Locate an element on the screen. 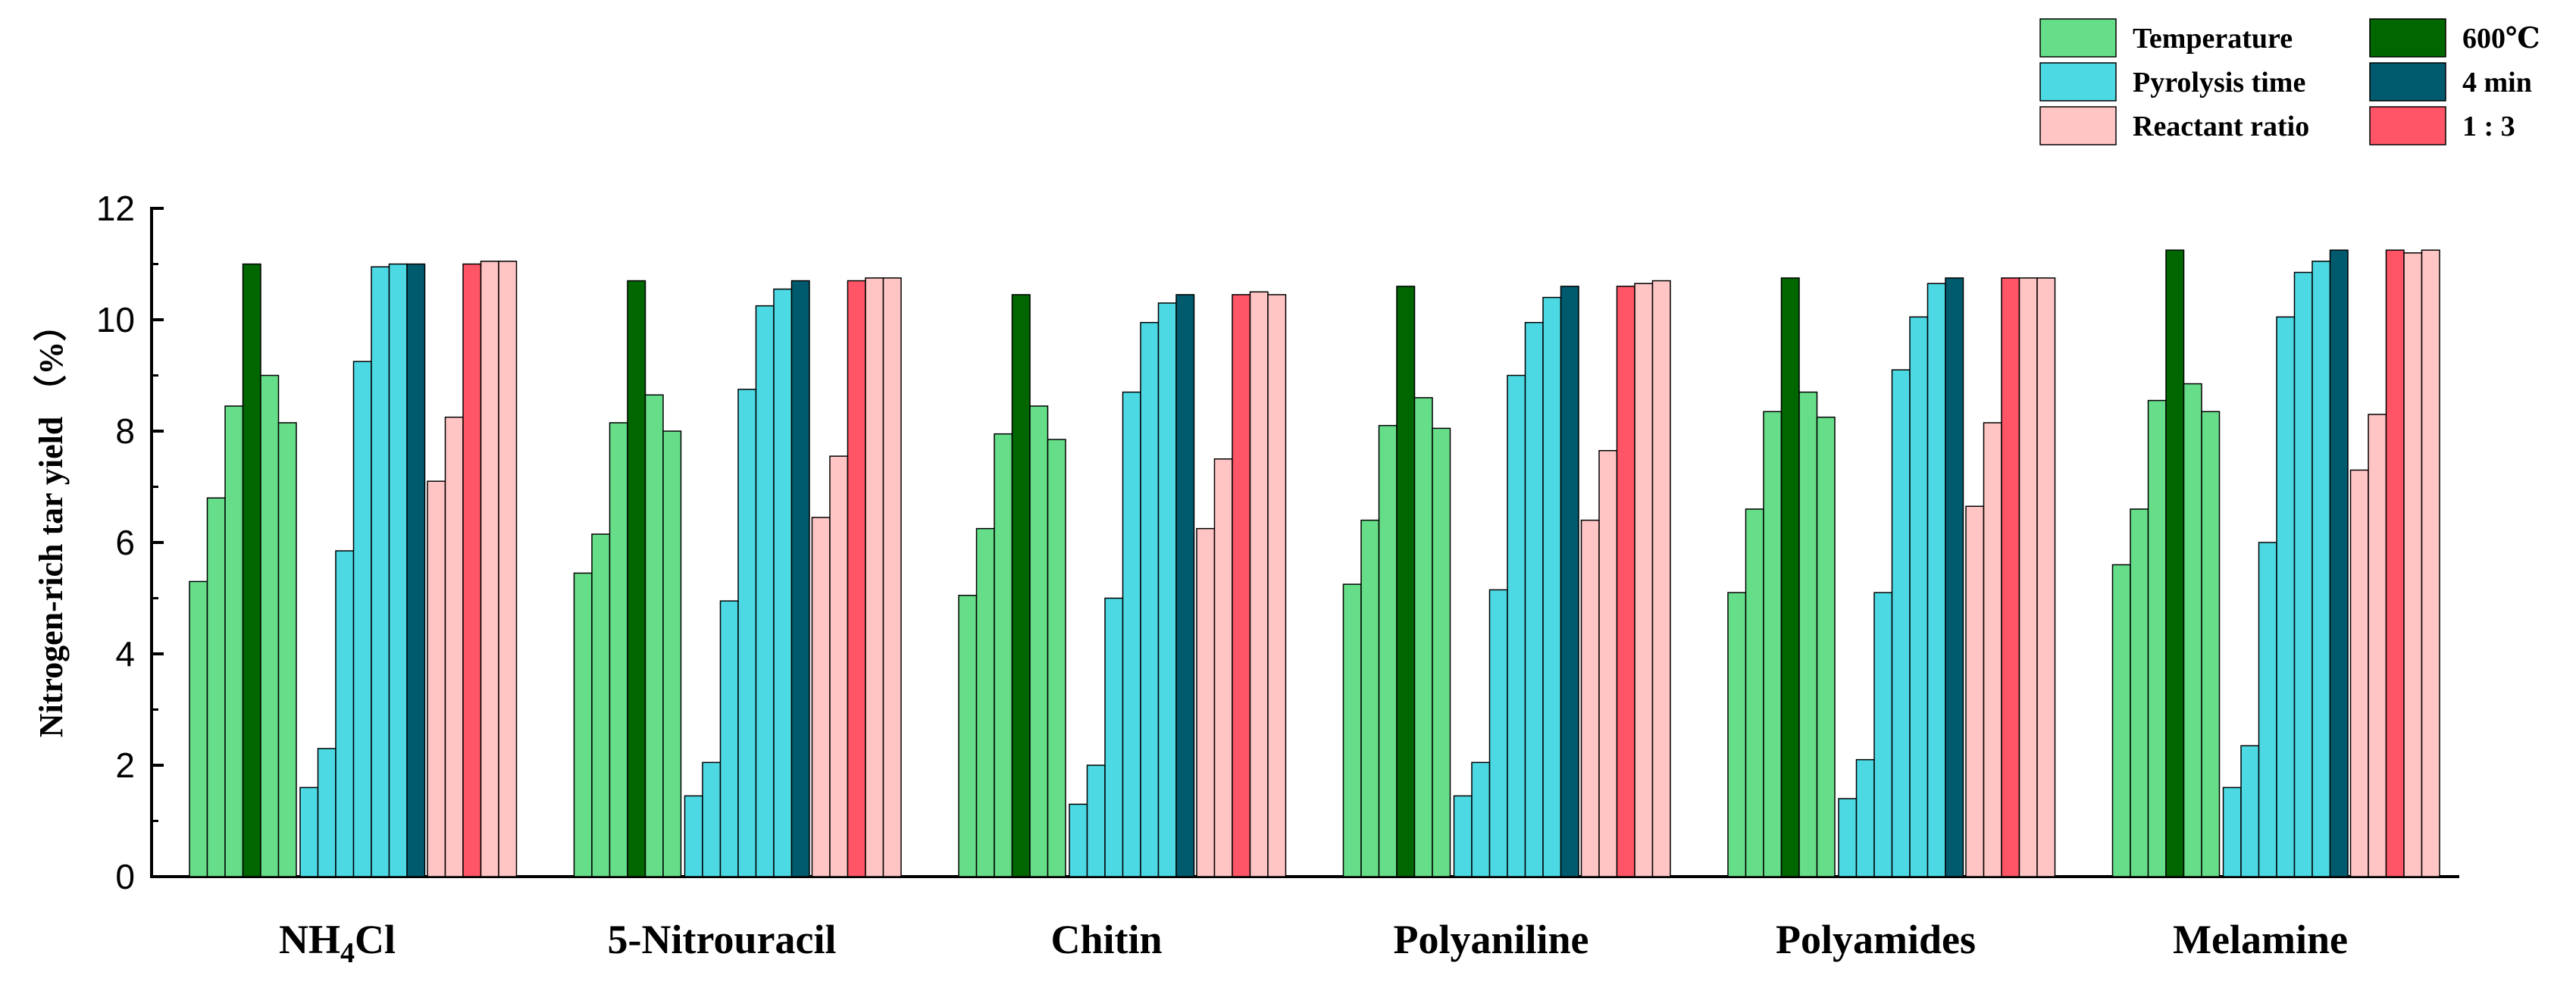 The width and height of the screenshot is (2576, 988). category-label-5: Melamine is located at coordinates (2260, 939).